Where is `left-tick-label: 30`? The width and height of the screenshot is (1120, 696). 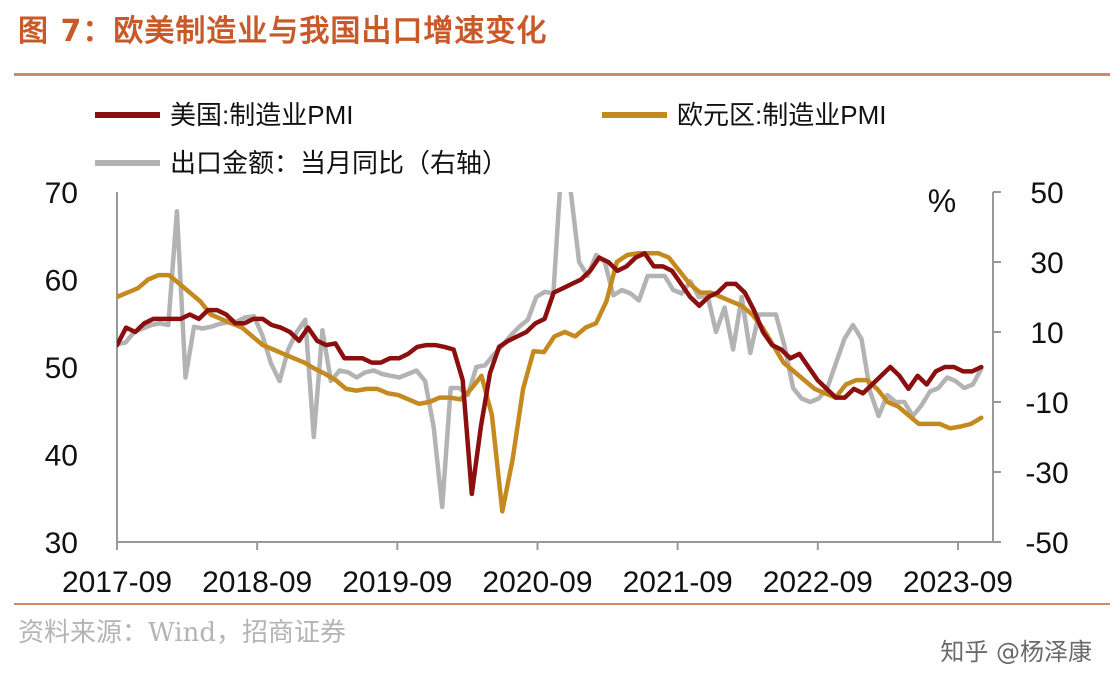
left-tick-label: 30 is located at coordinates (61, 543).